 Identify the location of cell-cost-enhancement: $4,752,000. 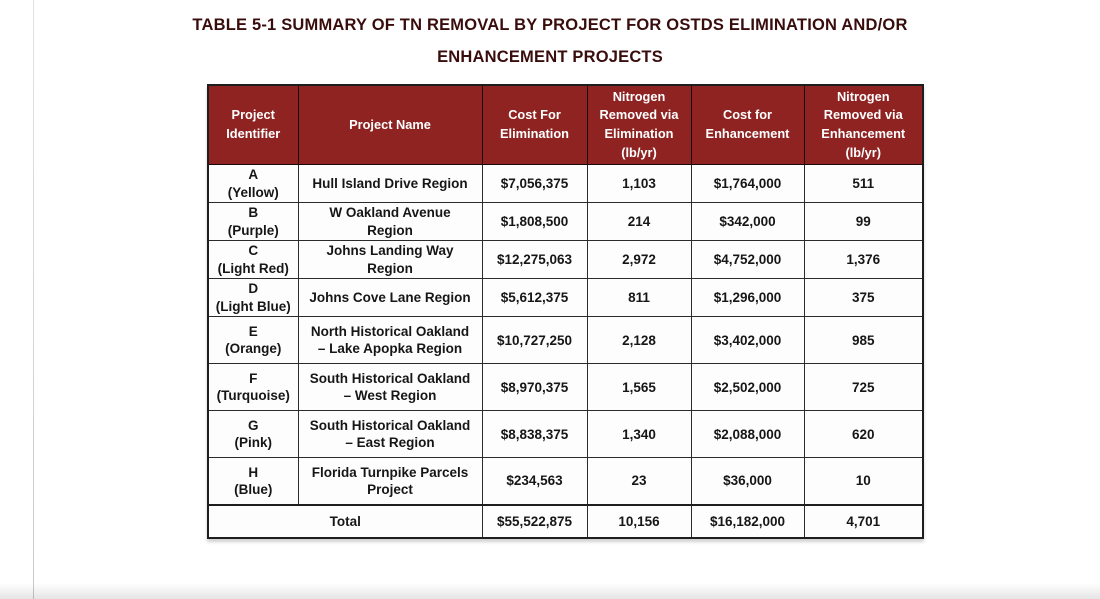
(747, 260).